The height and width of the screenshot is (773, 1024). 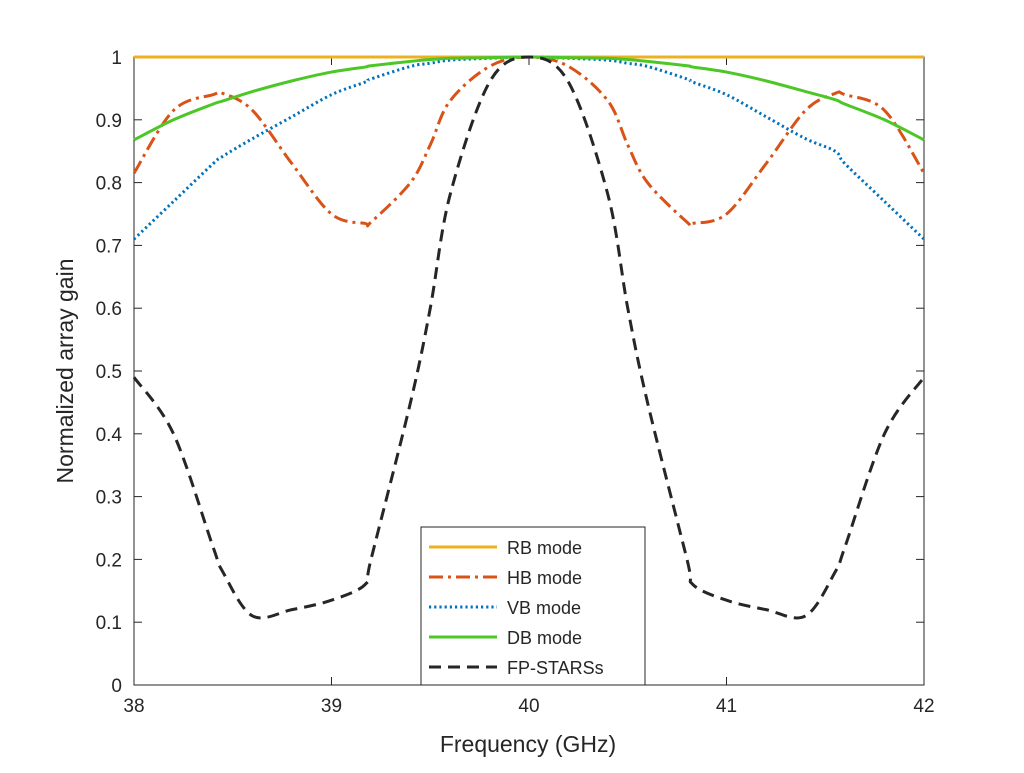 What do you see at coordinates (109, 435) in the screenshot?
I see `y-tick-label: 0.4` at bounding box center [109, 435].